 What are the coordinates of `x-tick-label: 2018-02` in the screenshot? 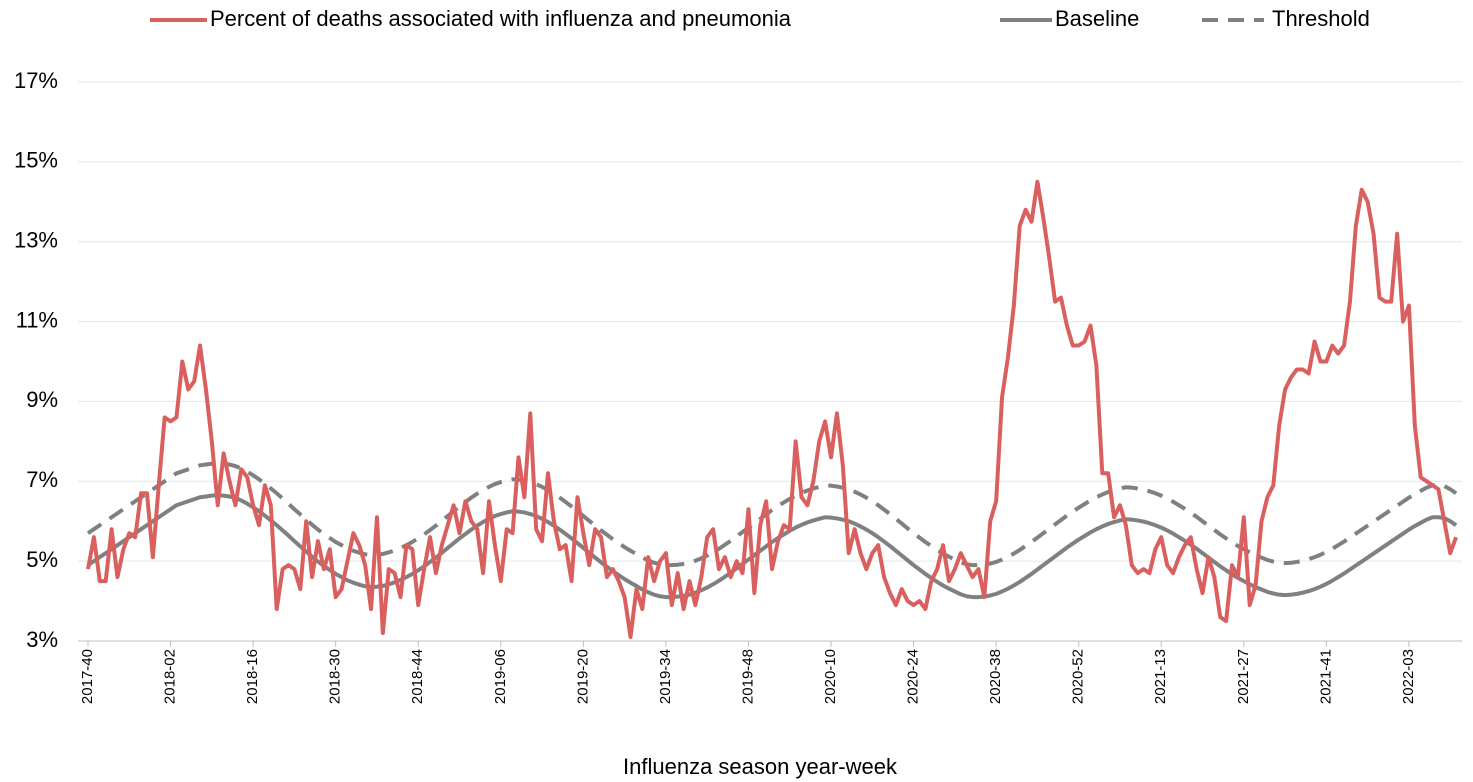 It's located at (170, 676).